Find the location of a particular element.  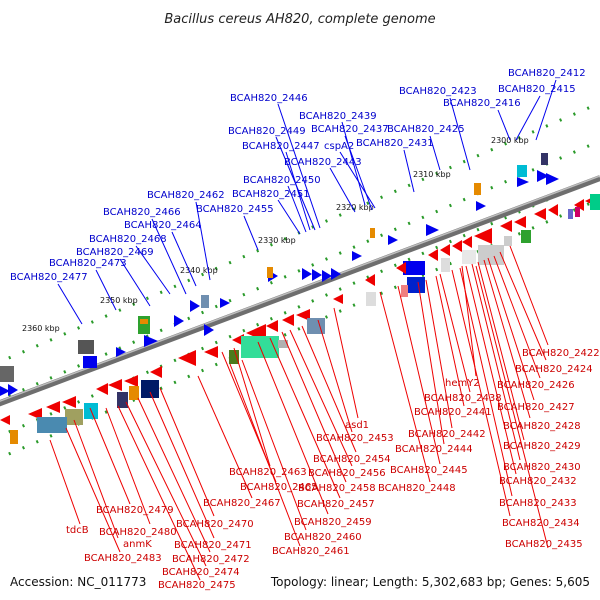

gene-label: BCAH820_2438 is located at coordinates (463, 398).